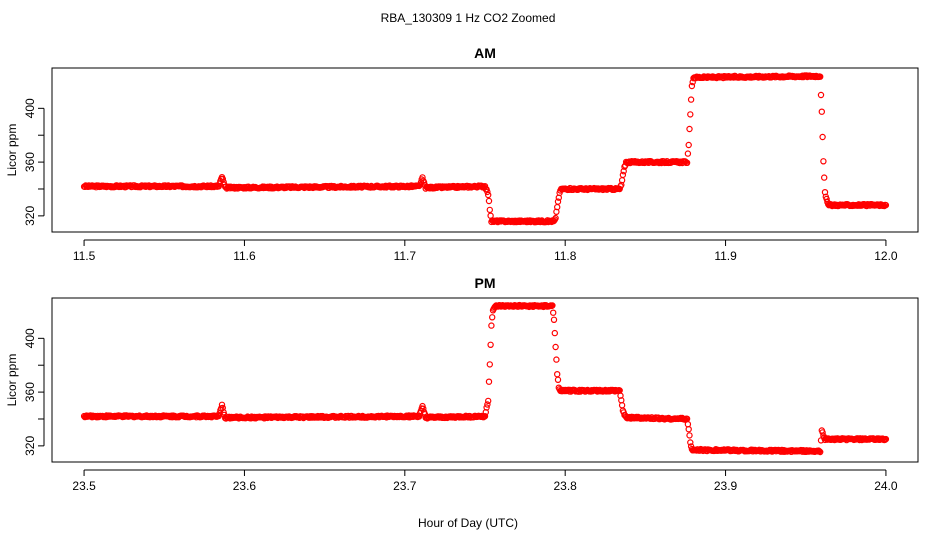 Image resolution: width=936 pixels, height=540 pixels. What do you see at coordinates (565, 256) in the screenshot?
I see `am-x-tick-label: 11.8` at bounding box center [565, 256].